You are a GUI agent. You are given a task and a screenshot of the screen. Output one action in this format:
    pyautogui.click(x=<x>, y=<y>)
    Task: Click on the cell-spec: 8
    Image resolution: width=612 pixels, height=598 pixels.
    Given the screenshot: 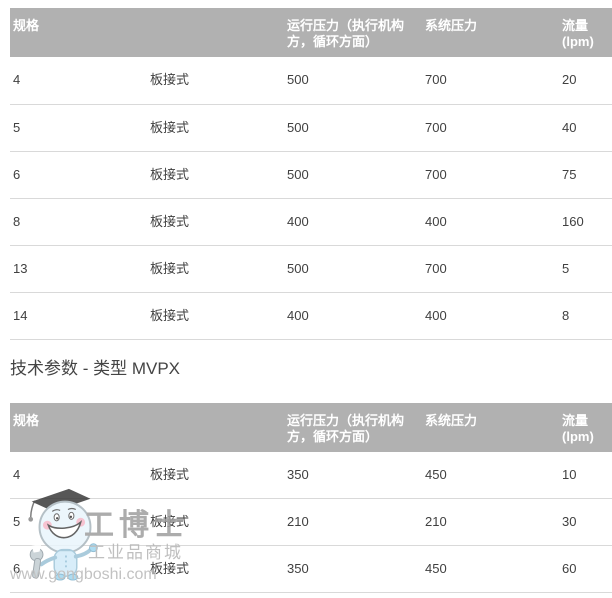 What is the action you would take?
    pyautogui.click(x=78, y=222)
    